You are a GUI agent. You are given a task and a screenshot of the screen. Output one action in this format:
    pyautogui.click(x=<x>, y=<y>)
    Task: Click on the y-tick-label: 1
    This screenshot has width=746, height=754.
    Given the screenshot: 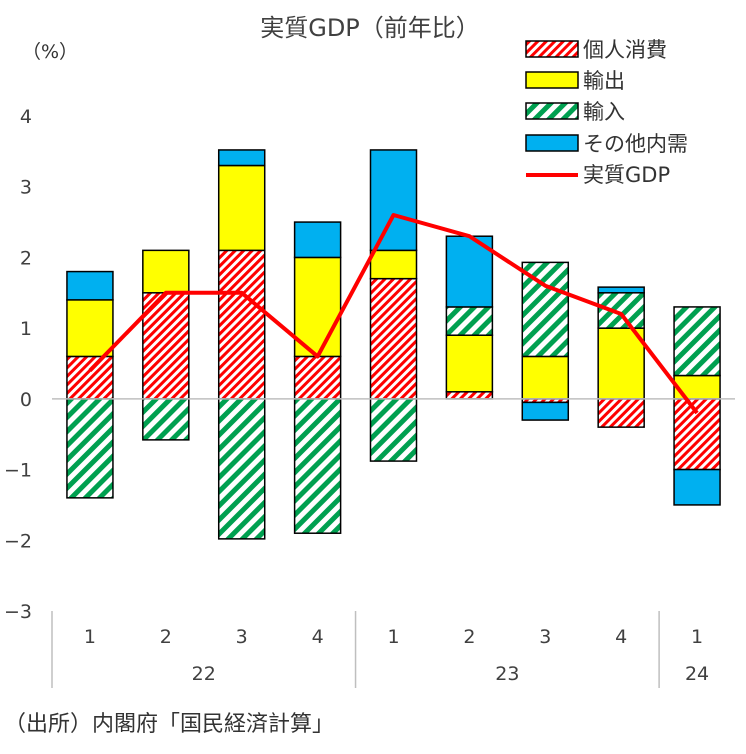 What is the action you would take?
    pyautogui.click(x=26, y=329)
    